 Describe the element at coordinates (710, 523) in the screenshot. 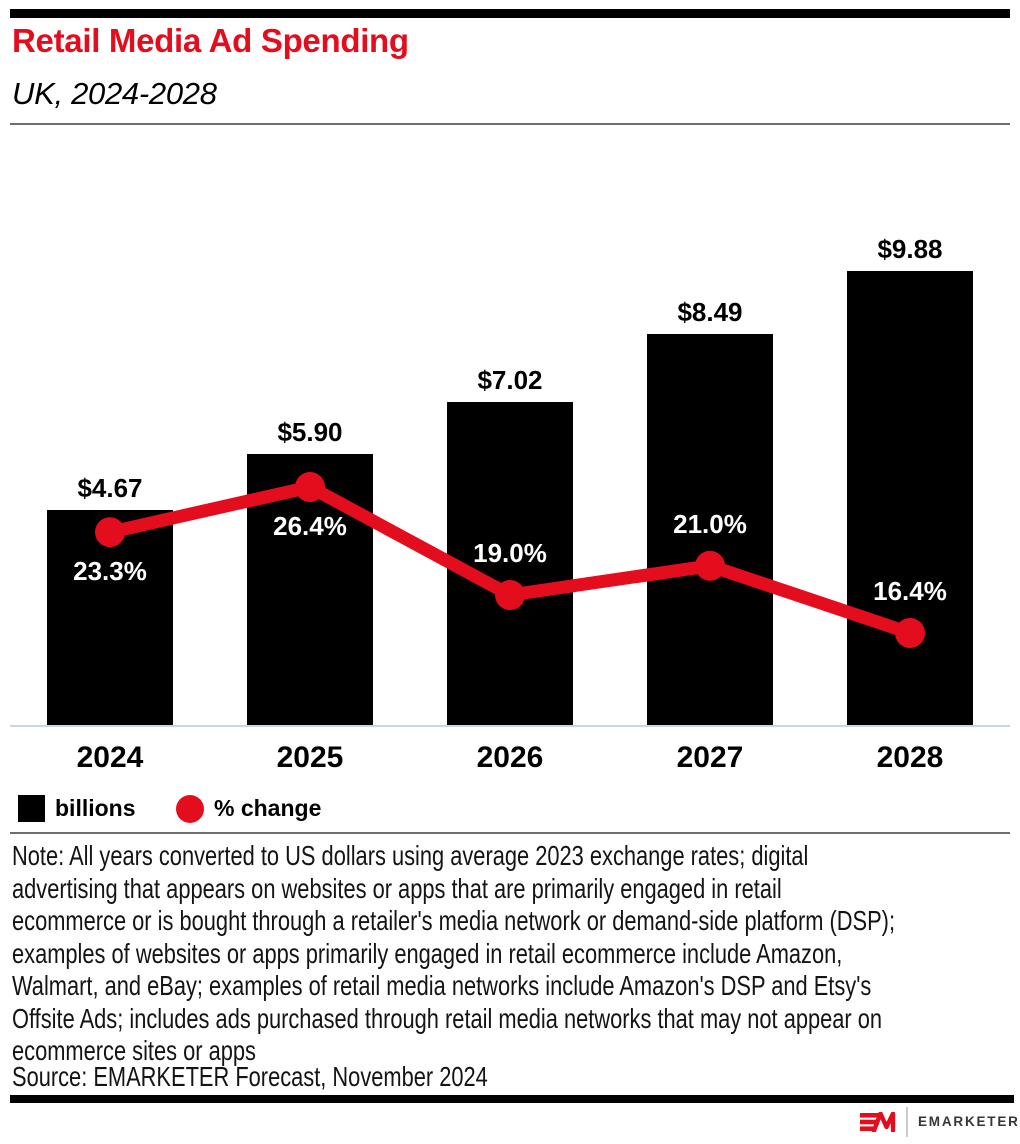

I see `pct-label-2027: 21.0%` at that location.